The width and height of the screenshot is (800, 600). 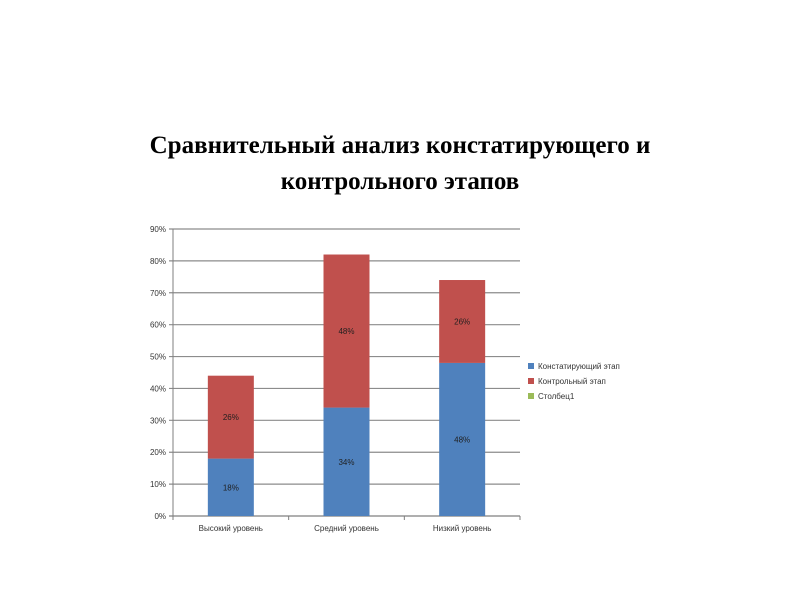 What do you see at coordinates (556, 396) in the screenshot?
I see `legend-label: Столбец1` at bounding box center [556, 396].